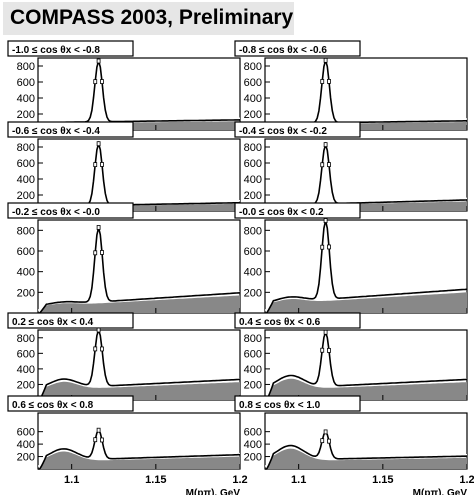 Image resolution: width=474 pixels, height=495 pixels. I want to click on panel-6: -0.0 ≤ cos θx < 0.2 200 400 600 800, so click(351, 258).